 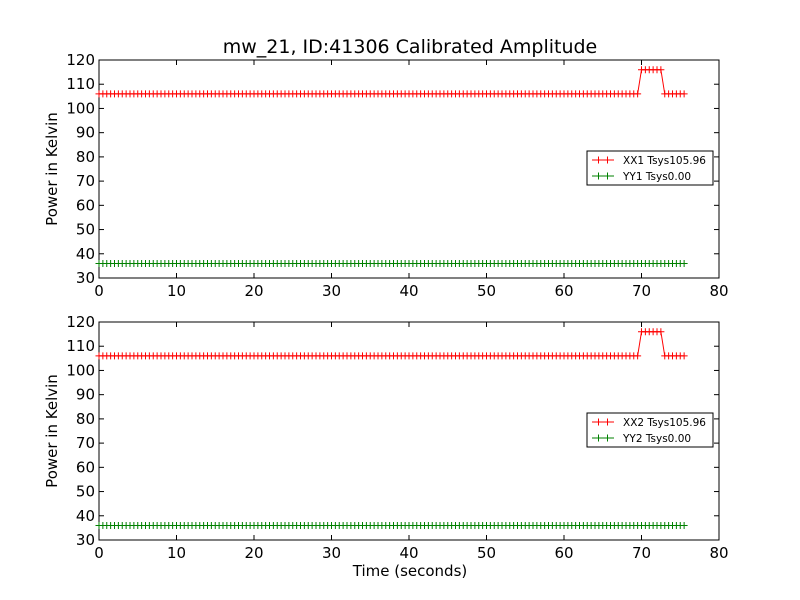 What do you see at coordinates (410, 47) in the screenshot?
I see `chart-title: mw_21, ID:41306 Calibrated Amplitude` at bounding box center [410, 47].